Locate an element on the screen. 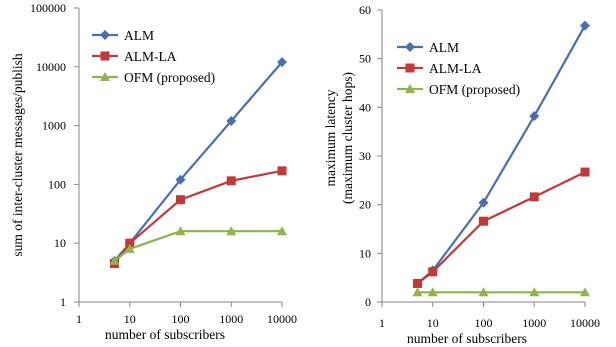 The image size is (616, 347). y-tick-label: 50 is located at coordinates (365, 59).